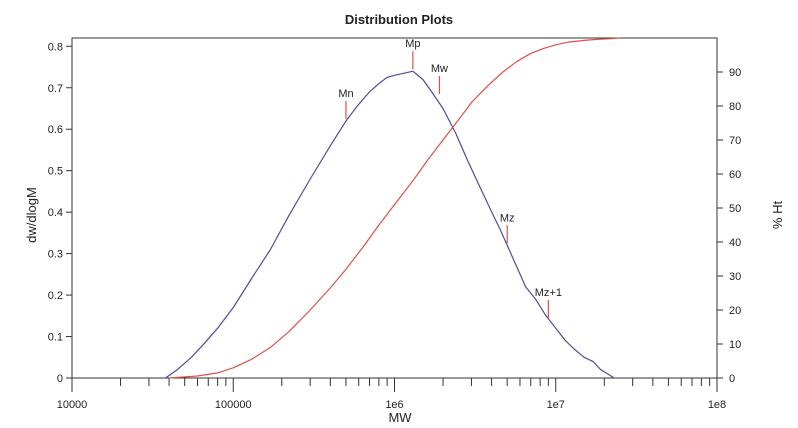 The image size is (798, 428). I want to click on y-tick-label: 0.2, so click(55, 296).